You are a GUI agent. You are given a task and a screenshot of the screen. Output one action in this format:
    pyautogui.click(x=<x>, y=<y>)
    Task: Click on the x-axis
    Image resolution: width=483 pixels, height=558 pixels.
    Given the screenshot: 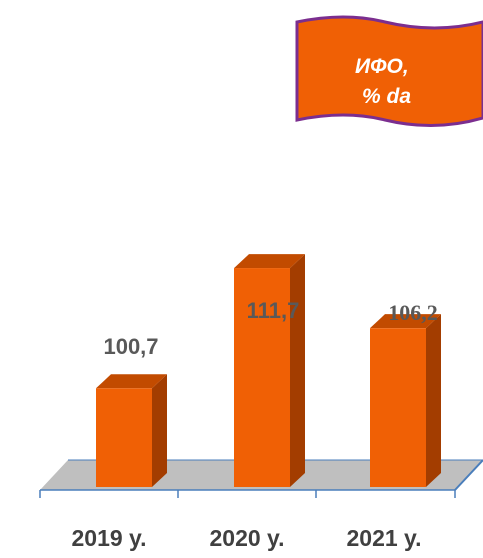 What is the action you would take?
    pyautogui.click(x=247, y=493)
    